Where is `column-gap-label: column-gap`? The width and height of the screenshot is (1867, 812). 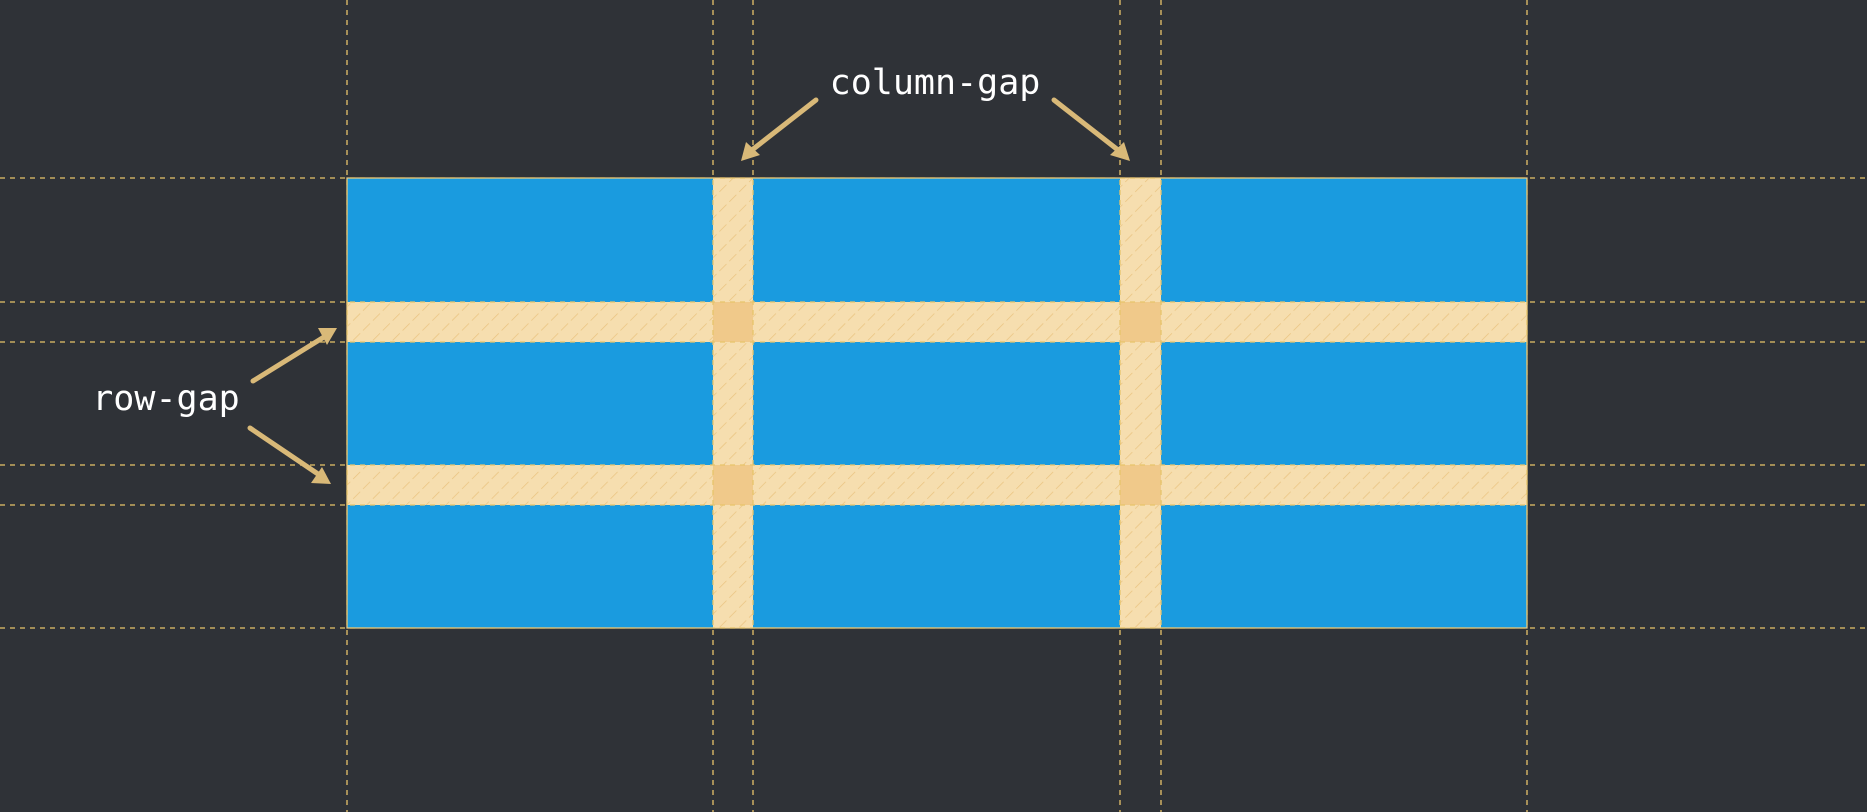 column-gap-label: column-gap is located at coordinates (935, 83).